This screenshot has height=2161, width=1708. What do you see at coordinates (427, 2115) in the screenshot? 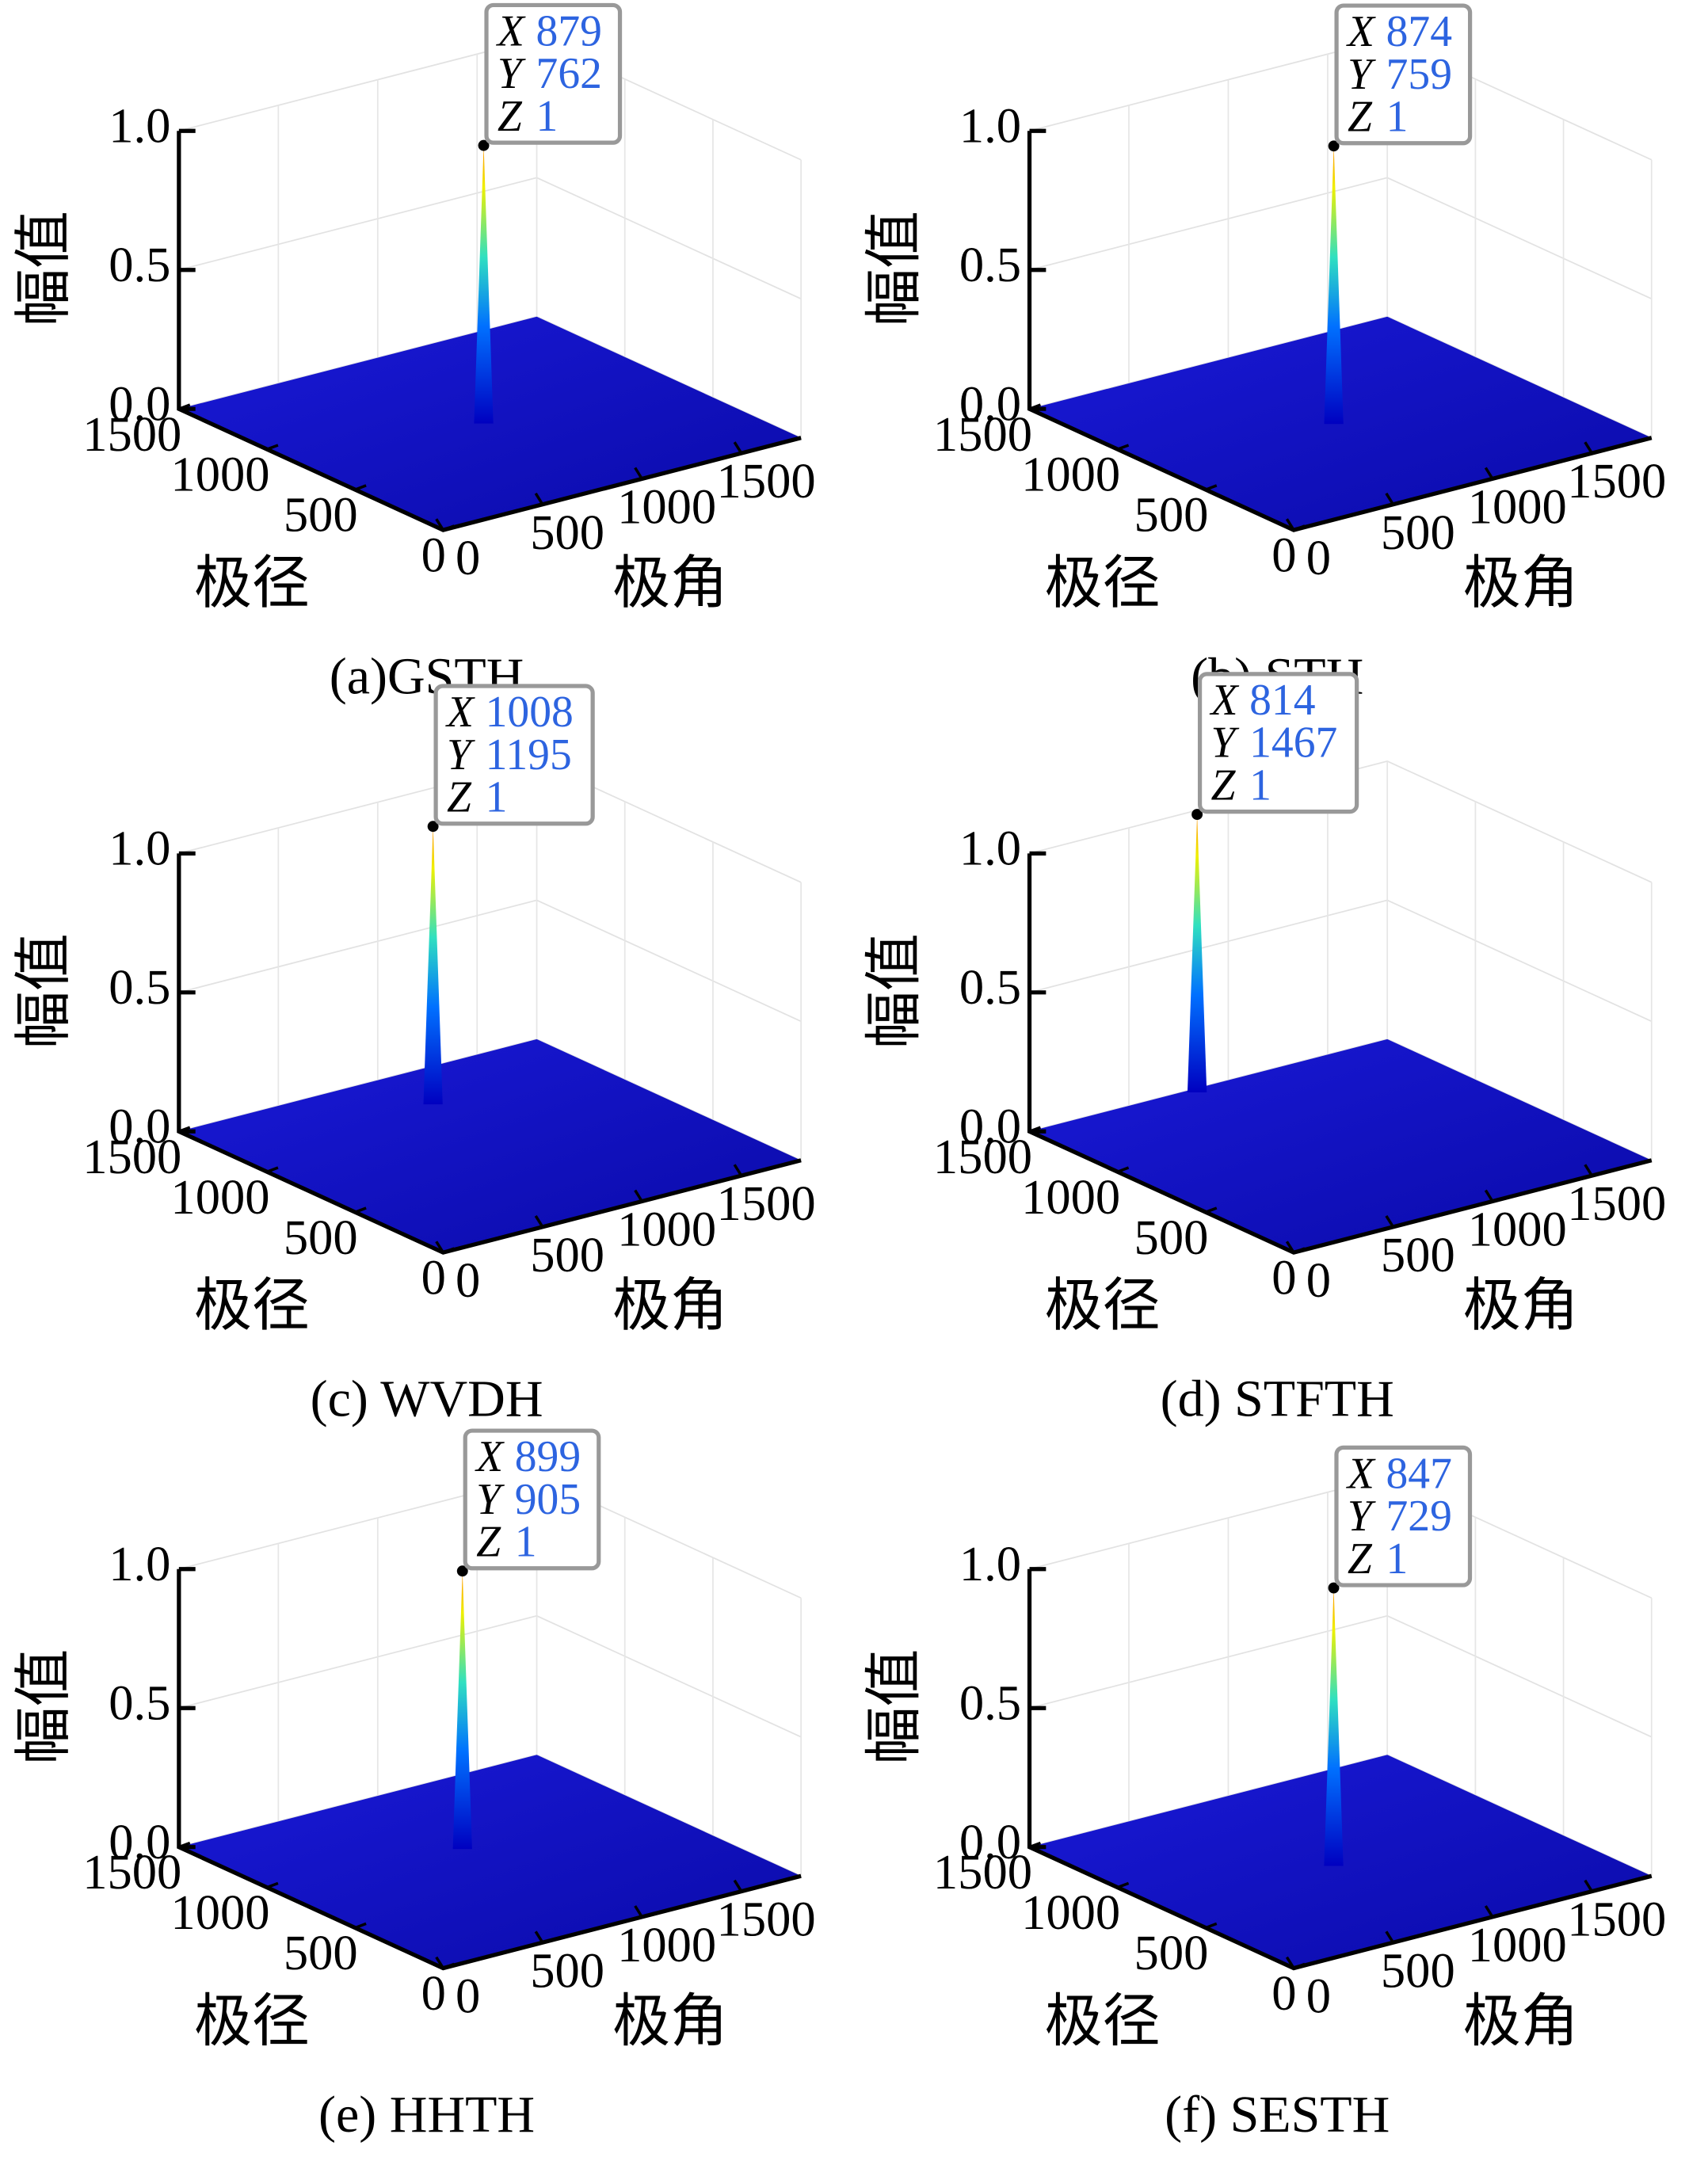
I see `caption: (e) HHTH` at bounding box center [427, 2115].